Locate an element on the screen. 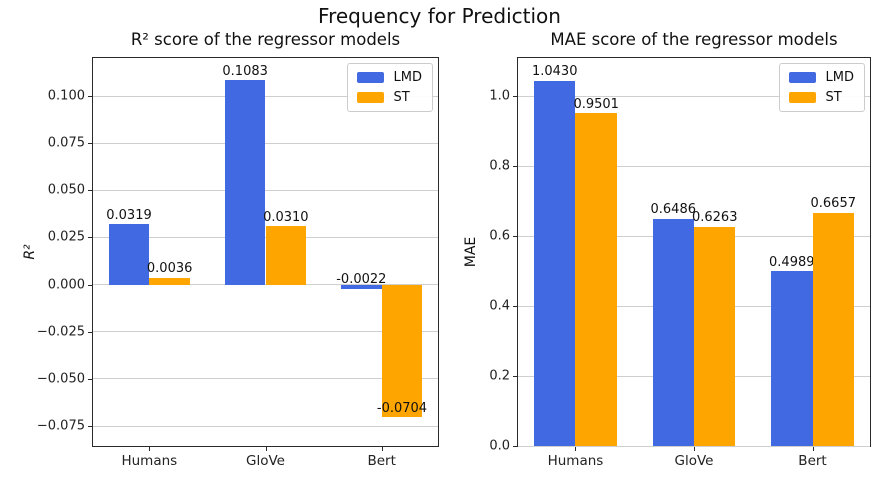 The width and height of the screenshot is (879, 478). y-tick-label: −0.075 is located at coordinates (60, 426).